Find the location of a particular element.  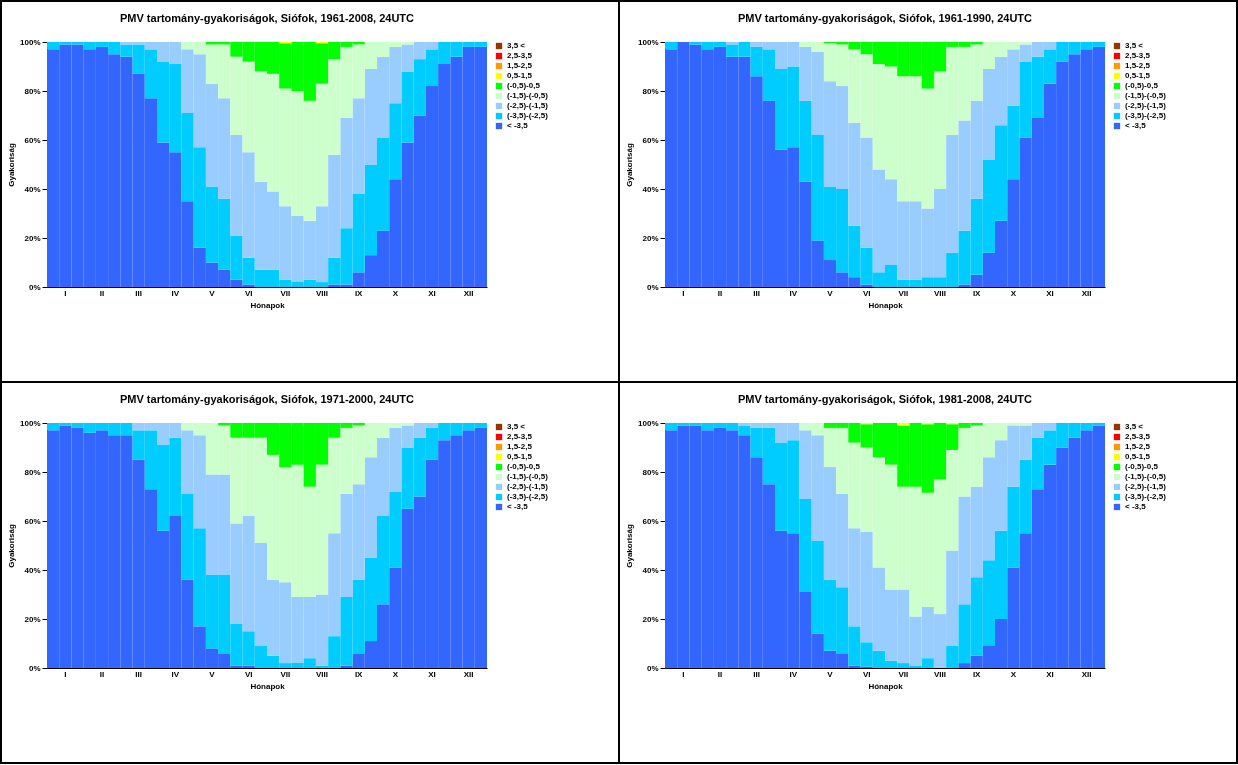

chart-title: PMV tartomány-gyakoriságok, Siófok, 1961-2008, 24UTC is located at coordinates (267, 18).